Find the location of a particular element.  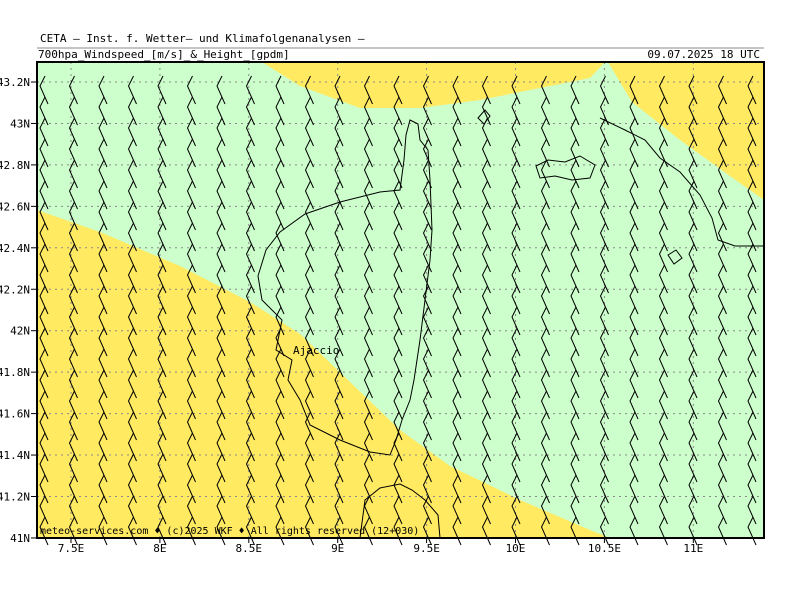

lat-label: 43.2N is located at coordinates (15, 82).